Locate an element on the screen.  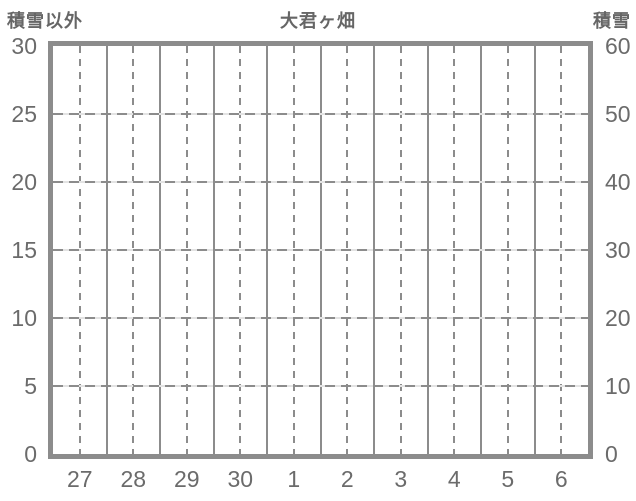
x-tick-label: 29 is located at coordinates (186, 479).